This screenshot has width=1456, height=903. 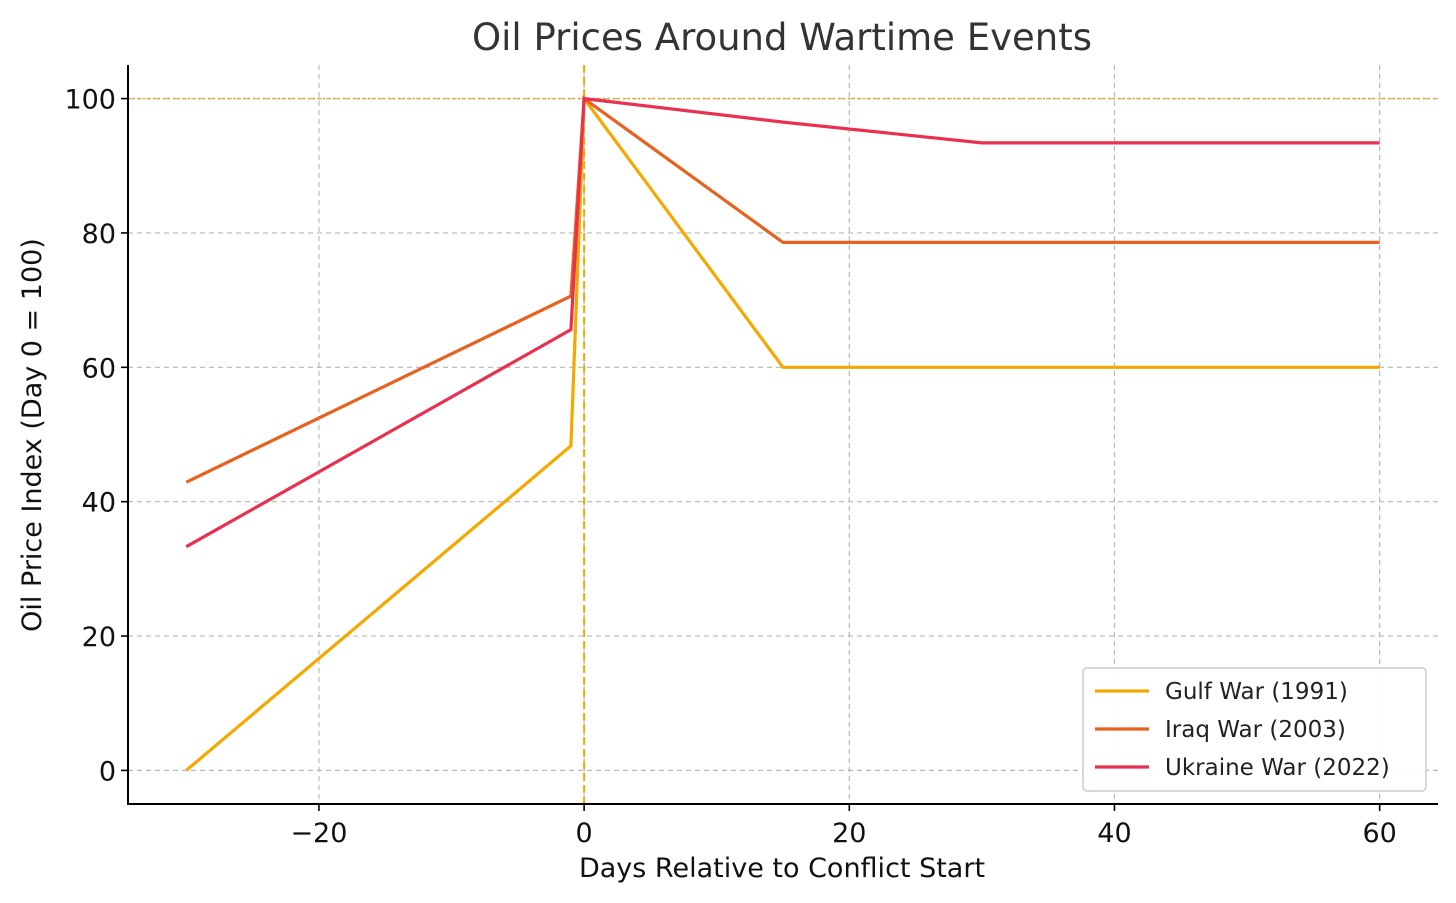 I want to click on y-tick-label-4: 80, so click(x=99, y=234).